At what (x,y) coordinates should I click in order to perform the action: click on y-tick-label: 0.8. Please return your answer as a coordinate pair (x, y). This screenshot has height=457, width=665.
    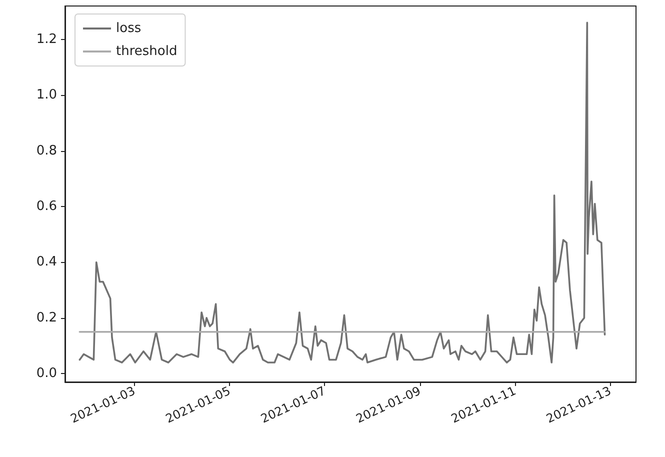
    Looking at the image, I should click on (46, 150).